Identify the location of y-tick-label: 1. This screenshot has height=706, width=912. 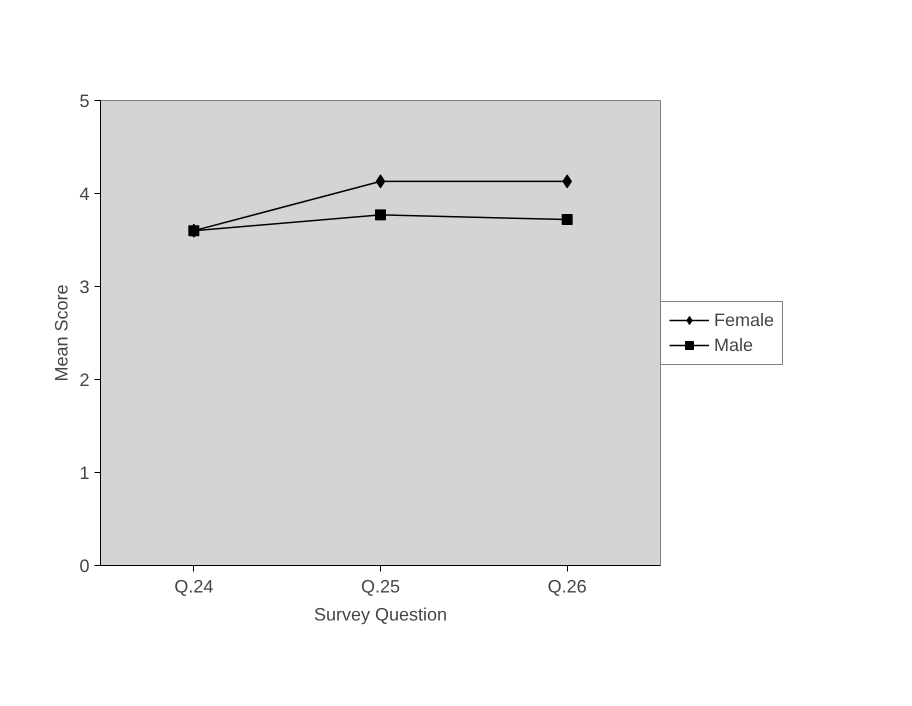
(84, 473).